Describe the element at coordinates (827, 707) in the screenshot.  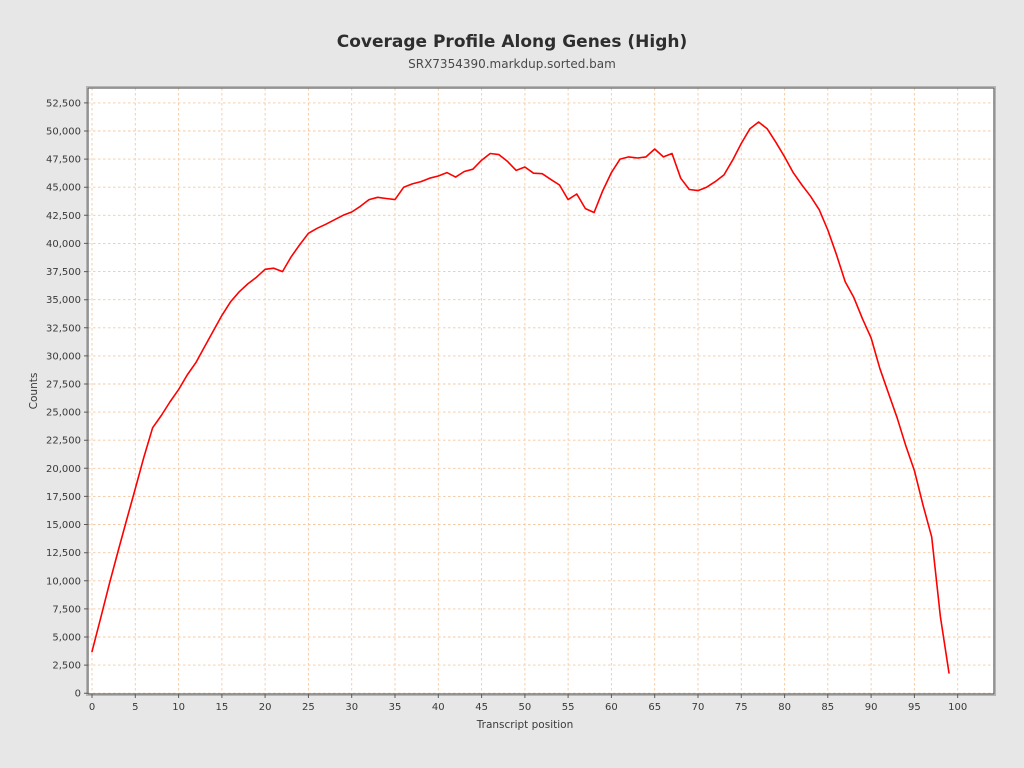
I see `x-tick-label: 85` at that location.